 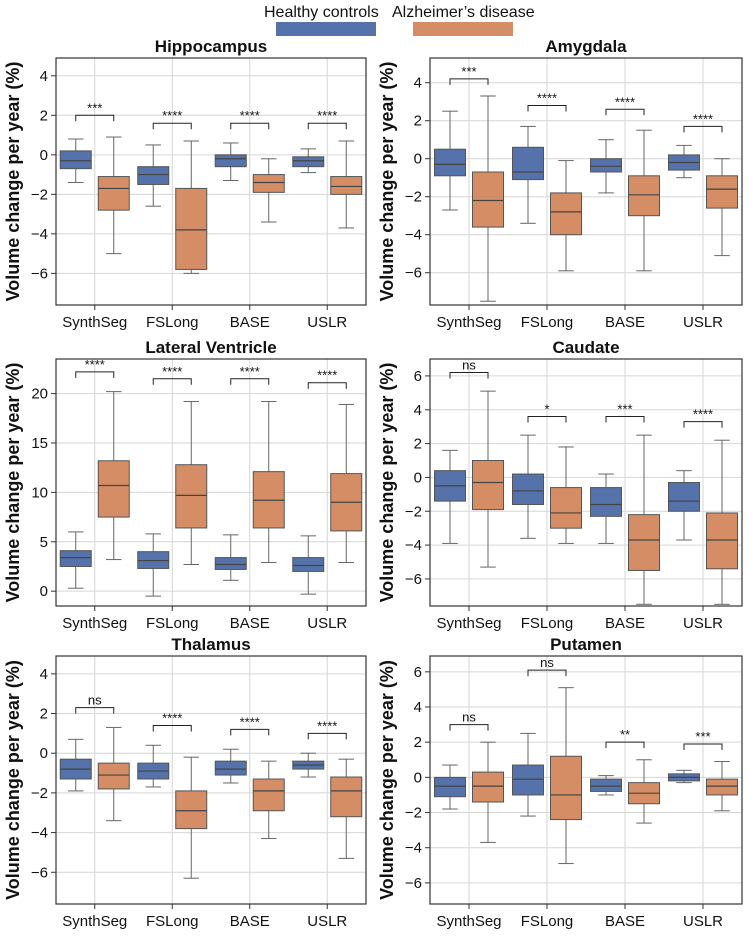 What do you see at coordinates (413, 197) in the screenshot?
I see `y-tick-label: −2` at bounding box center [413, 197].